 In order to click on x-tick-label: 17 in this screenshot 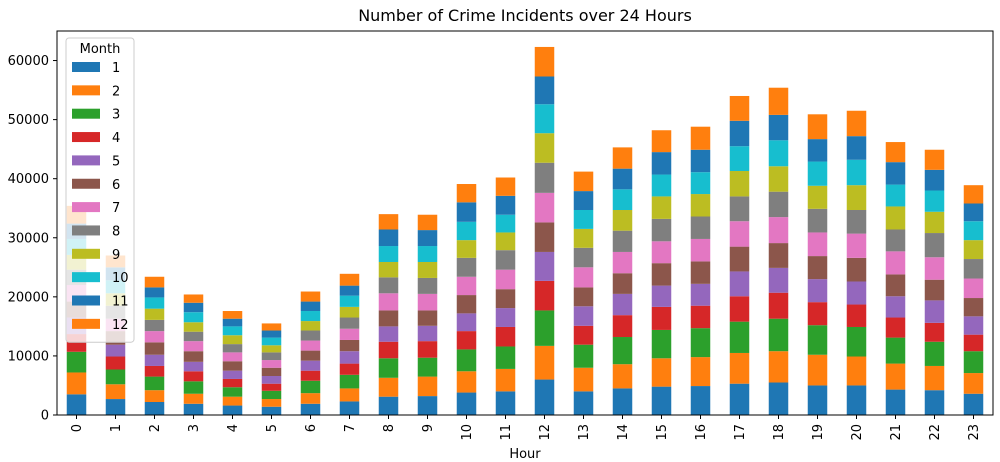, I will do `click(740, 432)`.